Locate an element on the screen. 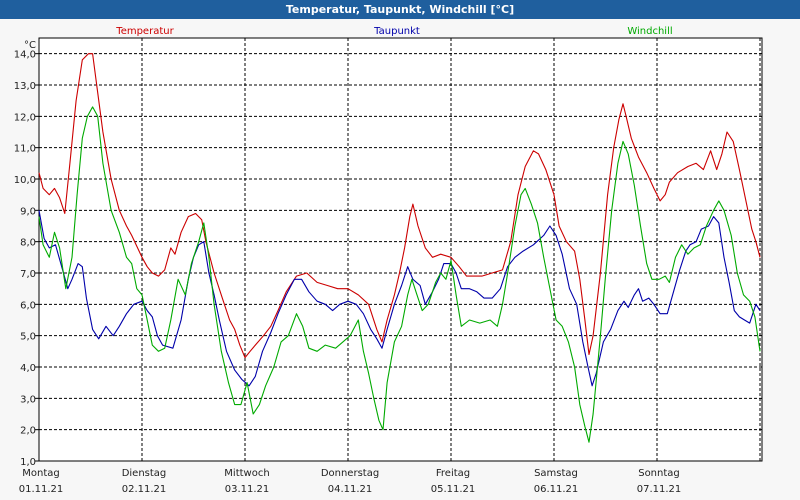  y-tick-label: 10,0 is located at coordinates (25, 180).